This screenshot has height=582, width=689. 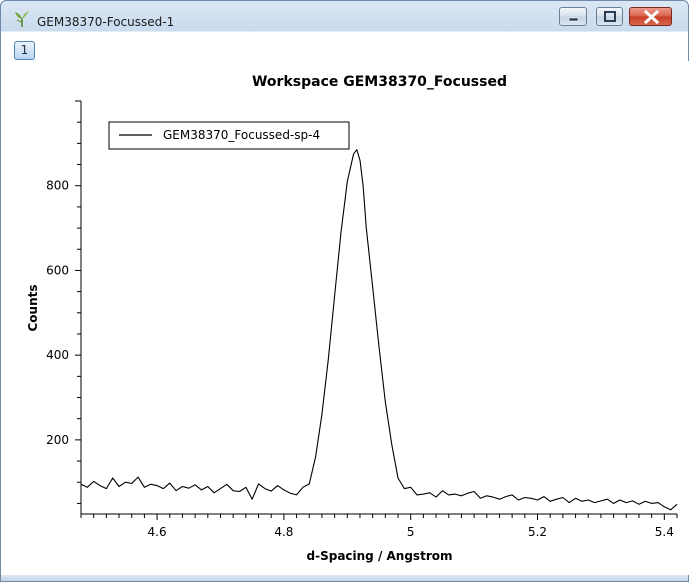 I want to click on y-tick-label: 800, so click(x=57, y=186).